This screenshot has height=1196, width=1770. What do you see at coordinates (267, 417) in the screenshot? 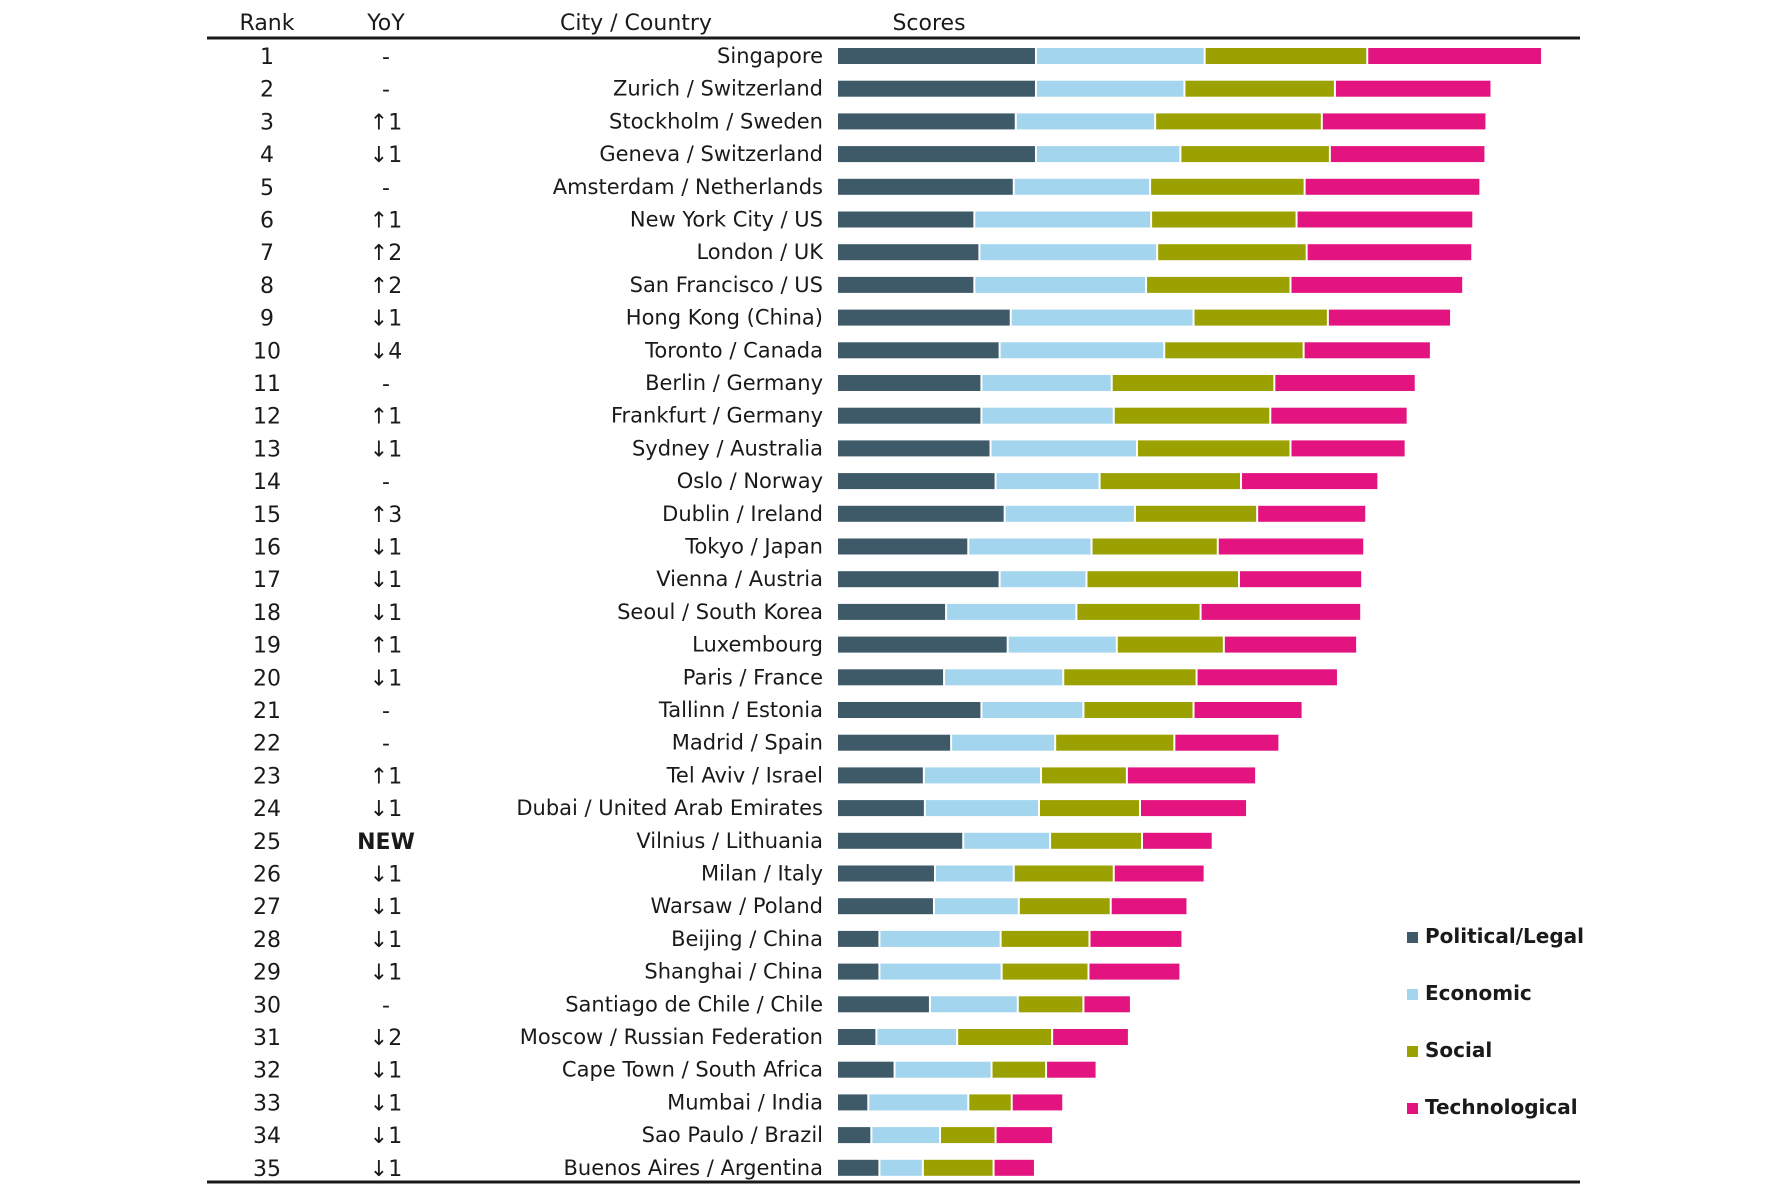
I see `rank-label: 12` at bounding box center [267, 417].